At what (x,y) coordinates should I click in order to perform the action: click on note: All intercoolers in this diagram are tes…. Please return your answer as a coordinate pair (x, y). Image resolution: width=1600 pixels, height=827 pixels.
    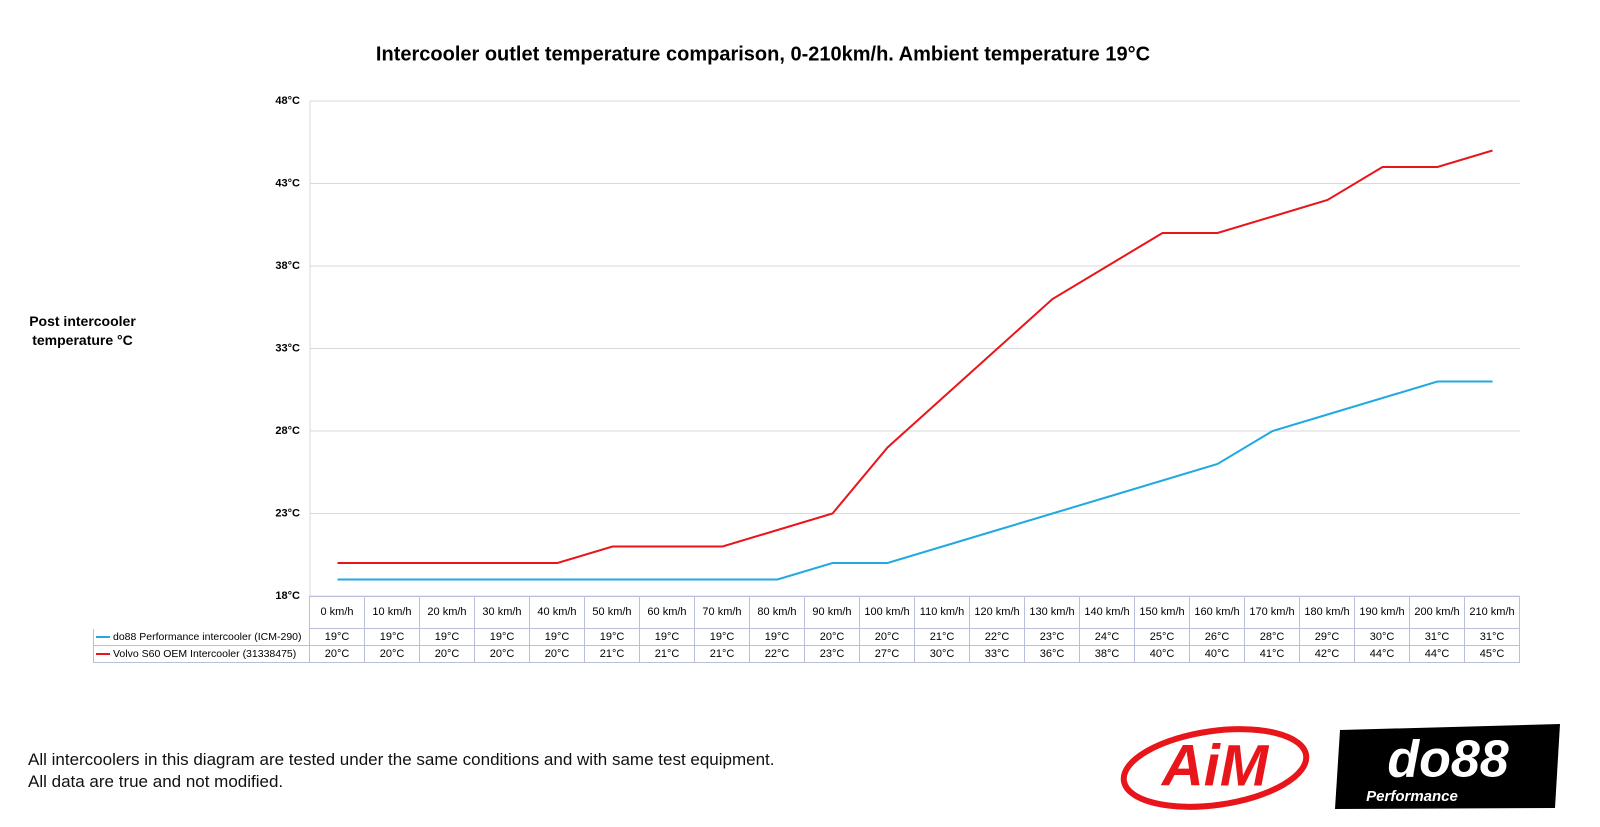
    Looking at the image, I should click on (401, 759).